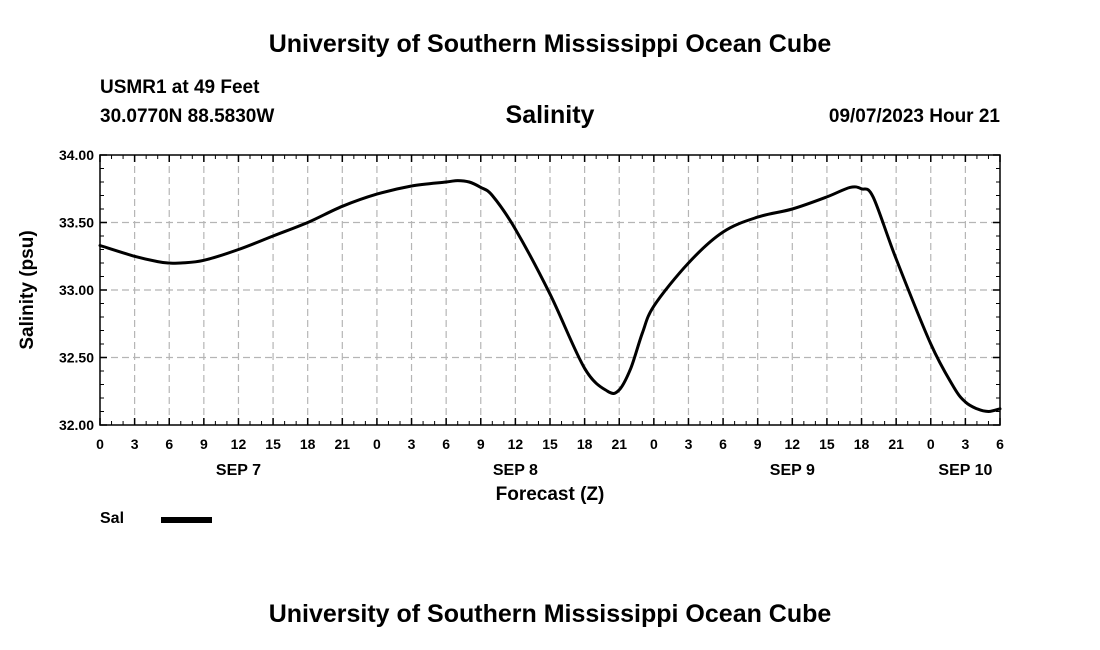 The image size is (1100, 650). I want to click on x-axis-title: Forecast (Z), so click(550, 494).